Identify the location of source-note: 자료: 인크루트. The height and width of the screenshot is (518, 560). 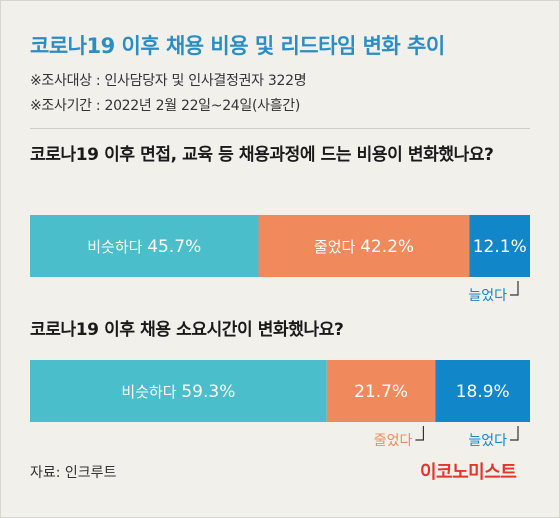
(73, 473).